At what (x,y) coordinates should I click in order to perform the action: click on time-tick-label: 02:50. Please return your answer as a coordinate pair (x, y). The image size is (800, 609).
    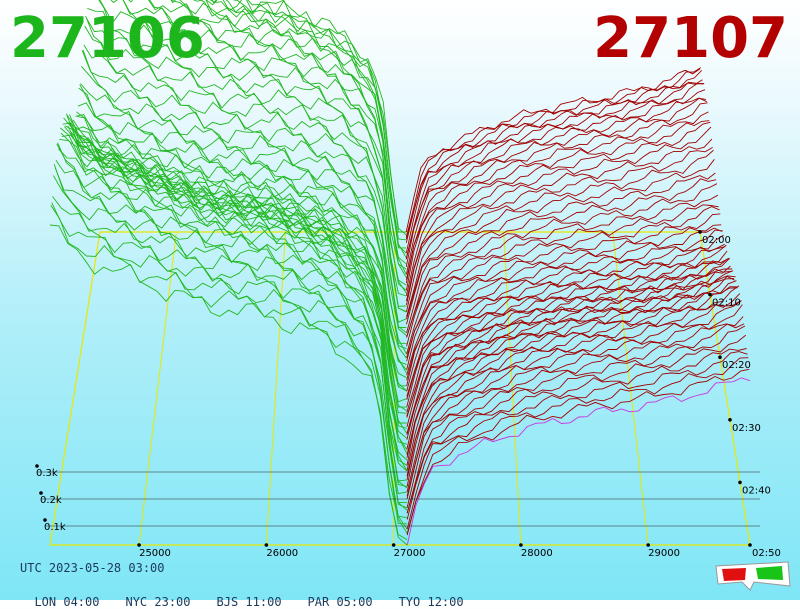
    Looking at the image, I should click on (766, 553).